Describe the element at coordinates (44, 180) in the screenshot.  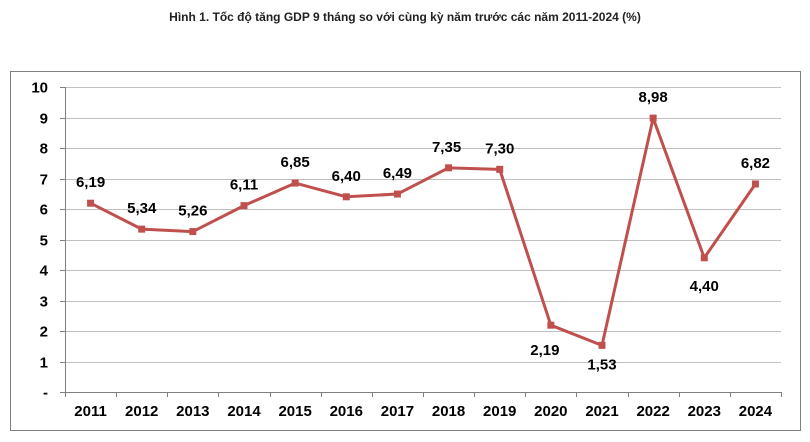
I see `y-tick-label: 7` at that location.